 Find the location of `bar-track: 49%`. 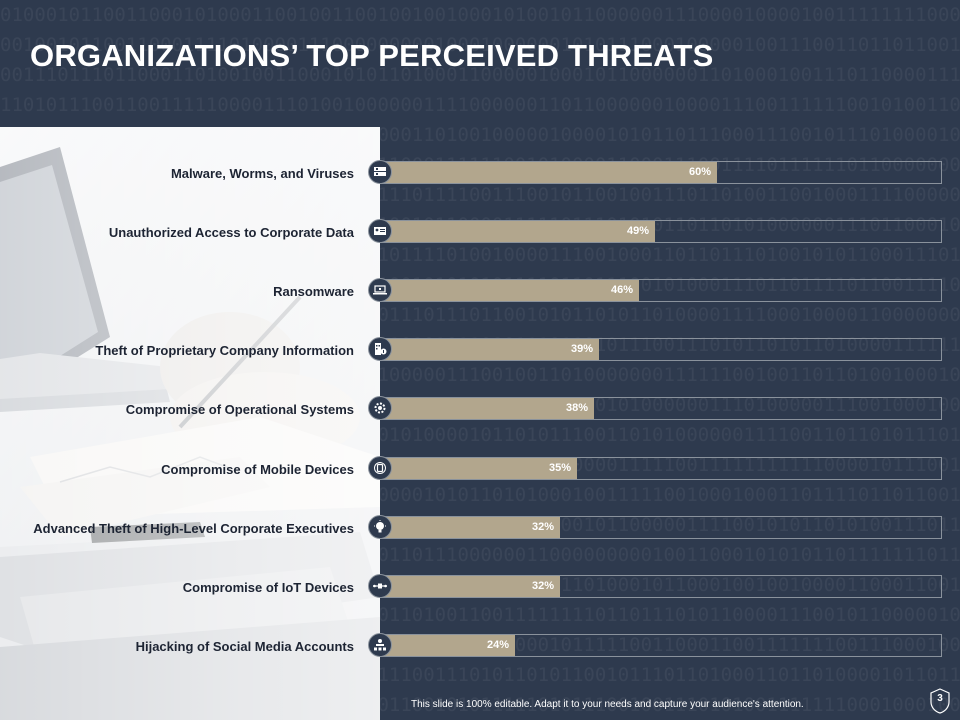

bar-track: 49% is located at coordinates (661, 231).